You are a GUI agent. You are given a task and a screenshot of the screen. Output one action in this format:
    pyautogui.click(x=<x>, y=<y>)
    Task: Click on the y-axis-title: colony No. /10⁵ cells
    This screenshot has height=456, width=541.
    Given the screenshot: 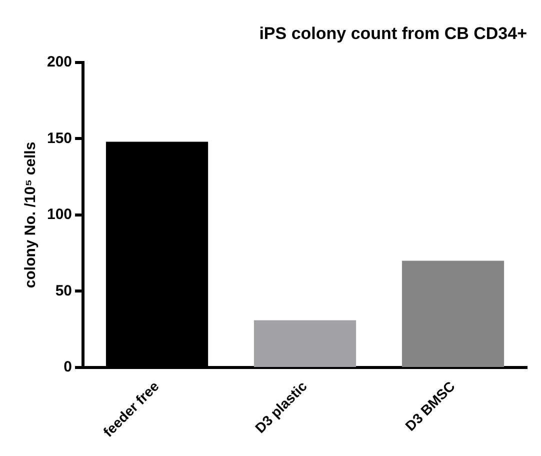 What is the action you would take?
    pyautogui.click(x=31, y=215)
    